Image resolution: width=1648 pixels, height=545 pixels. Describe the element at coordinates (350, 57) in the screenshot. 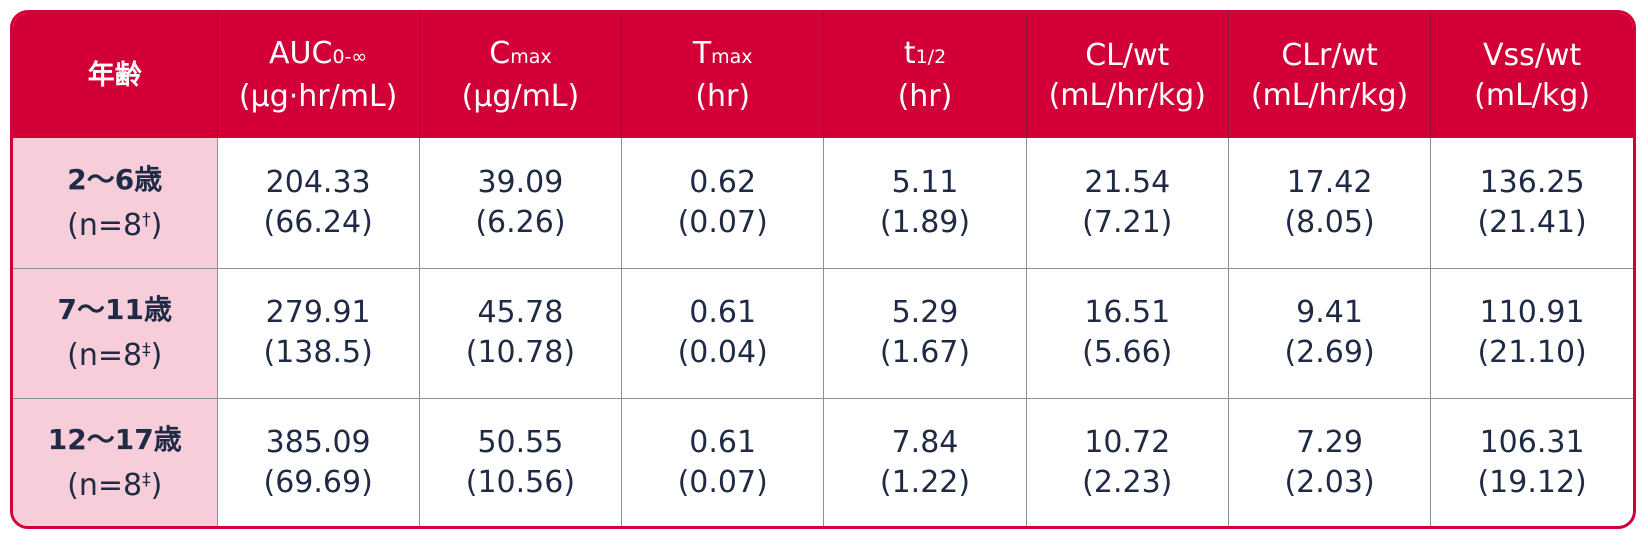

I see `header-auc-sub: 0-∞` at that location.